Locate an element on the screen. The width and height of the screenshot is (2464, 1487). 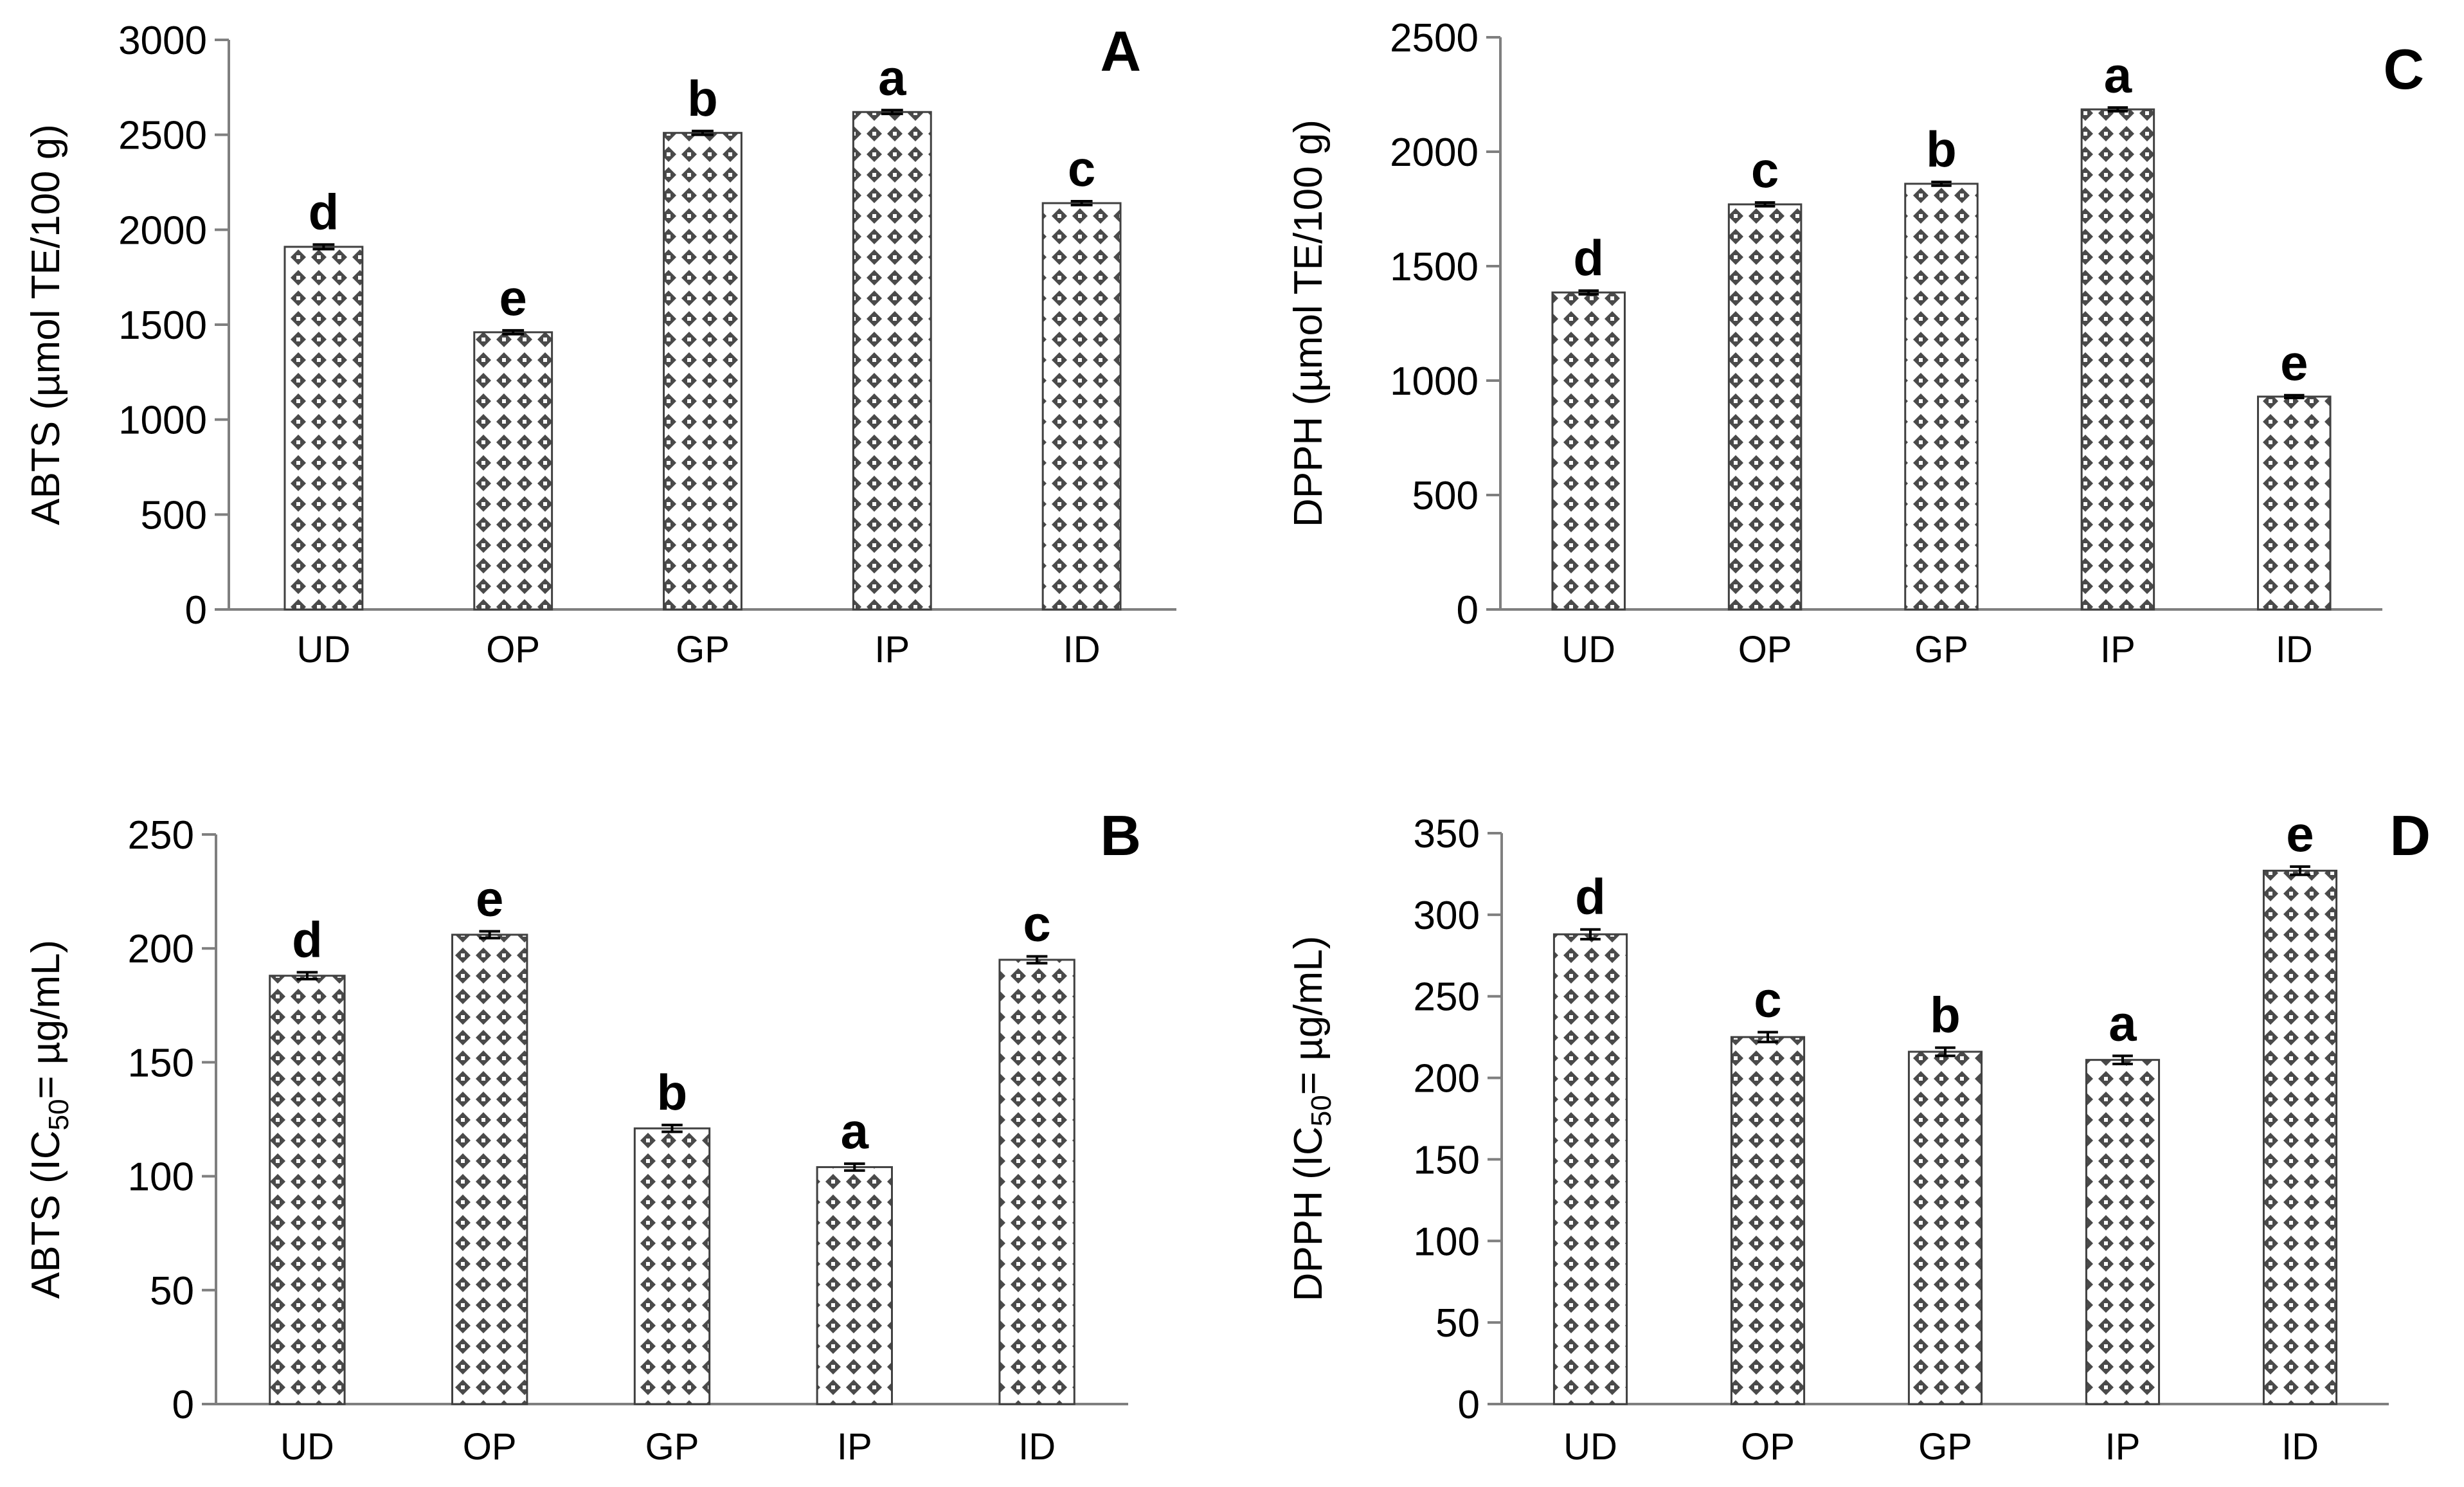
y-tick-label: 350 is located at coordinates (1447, 834).